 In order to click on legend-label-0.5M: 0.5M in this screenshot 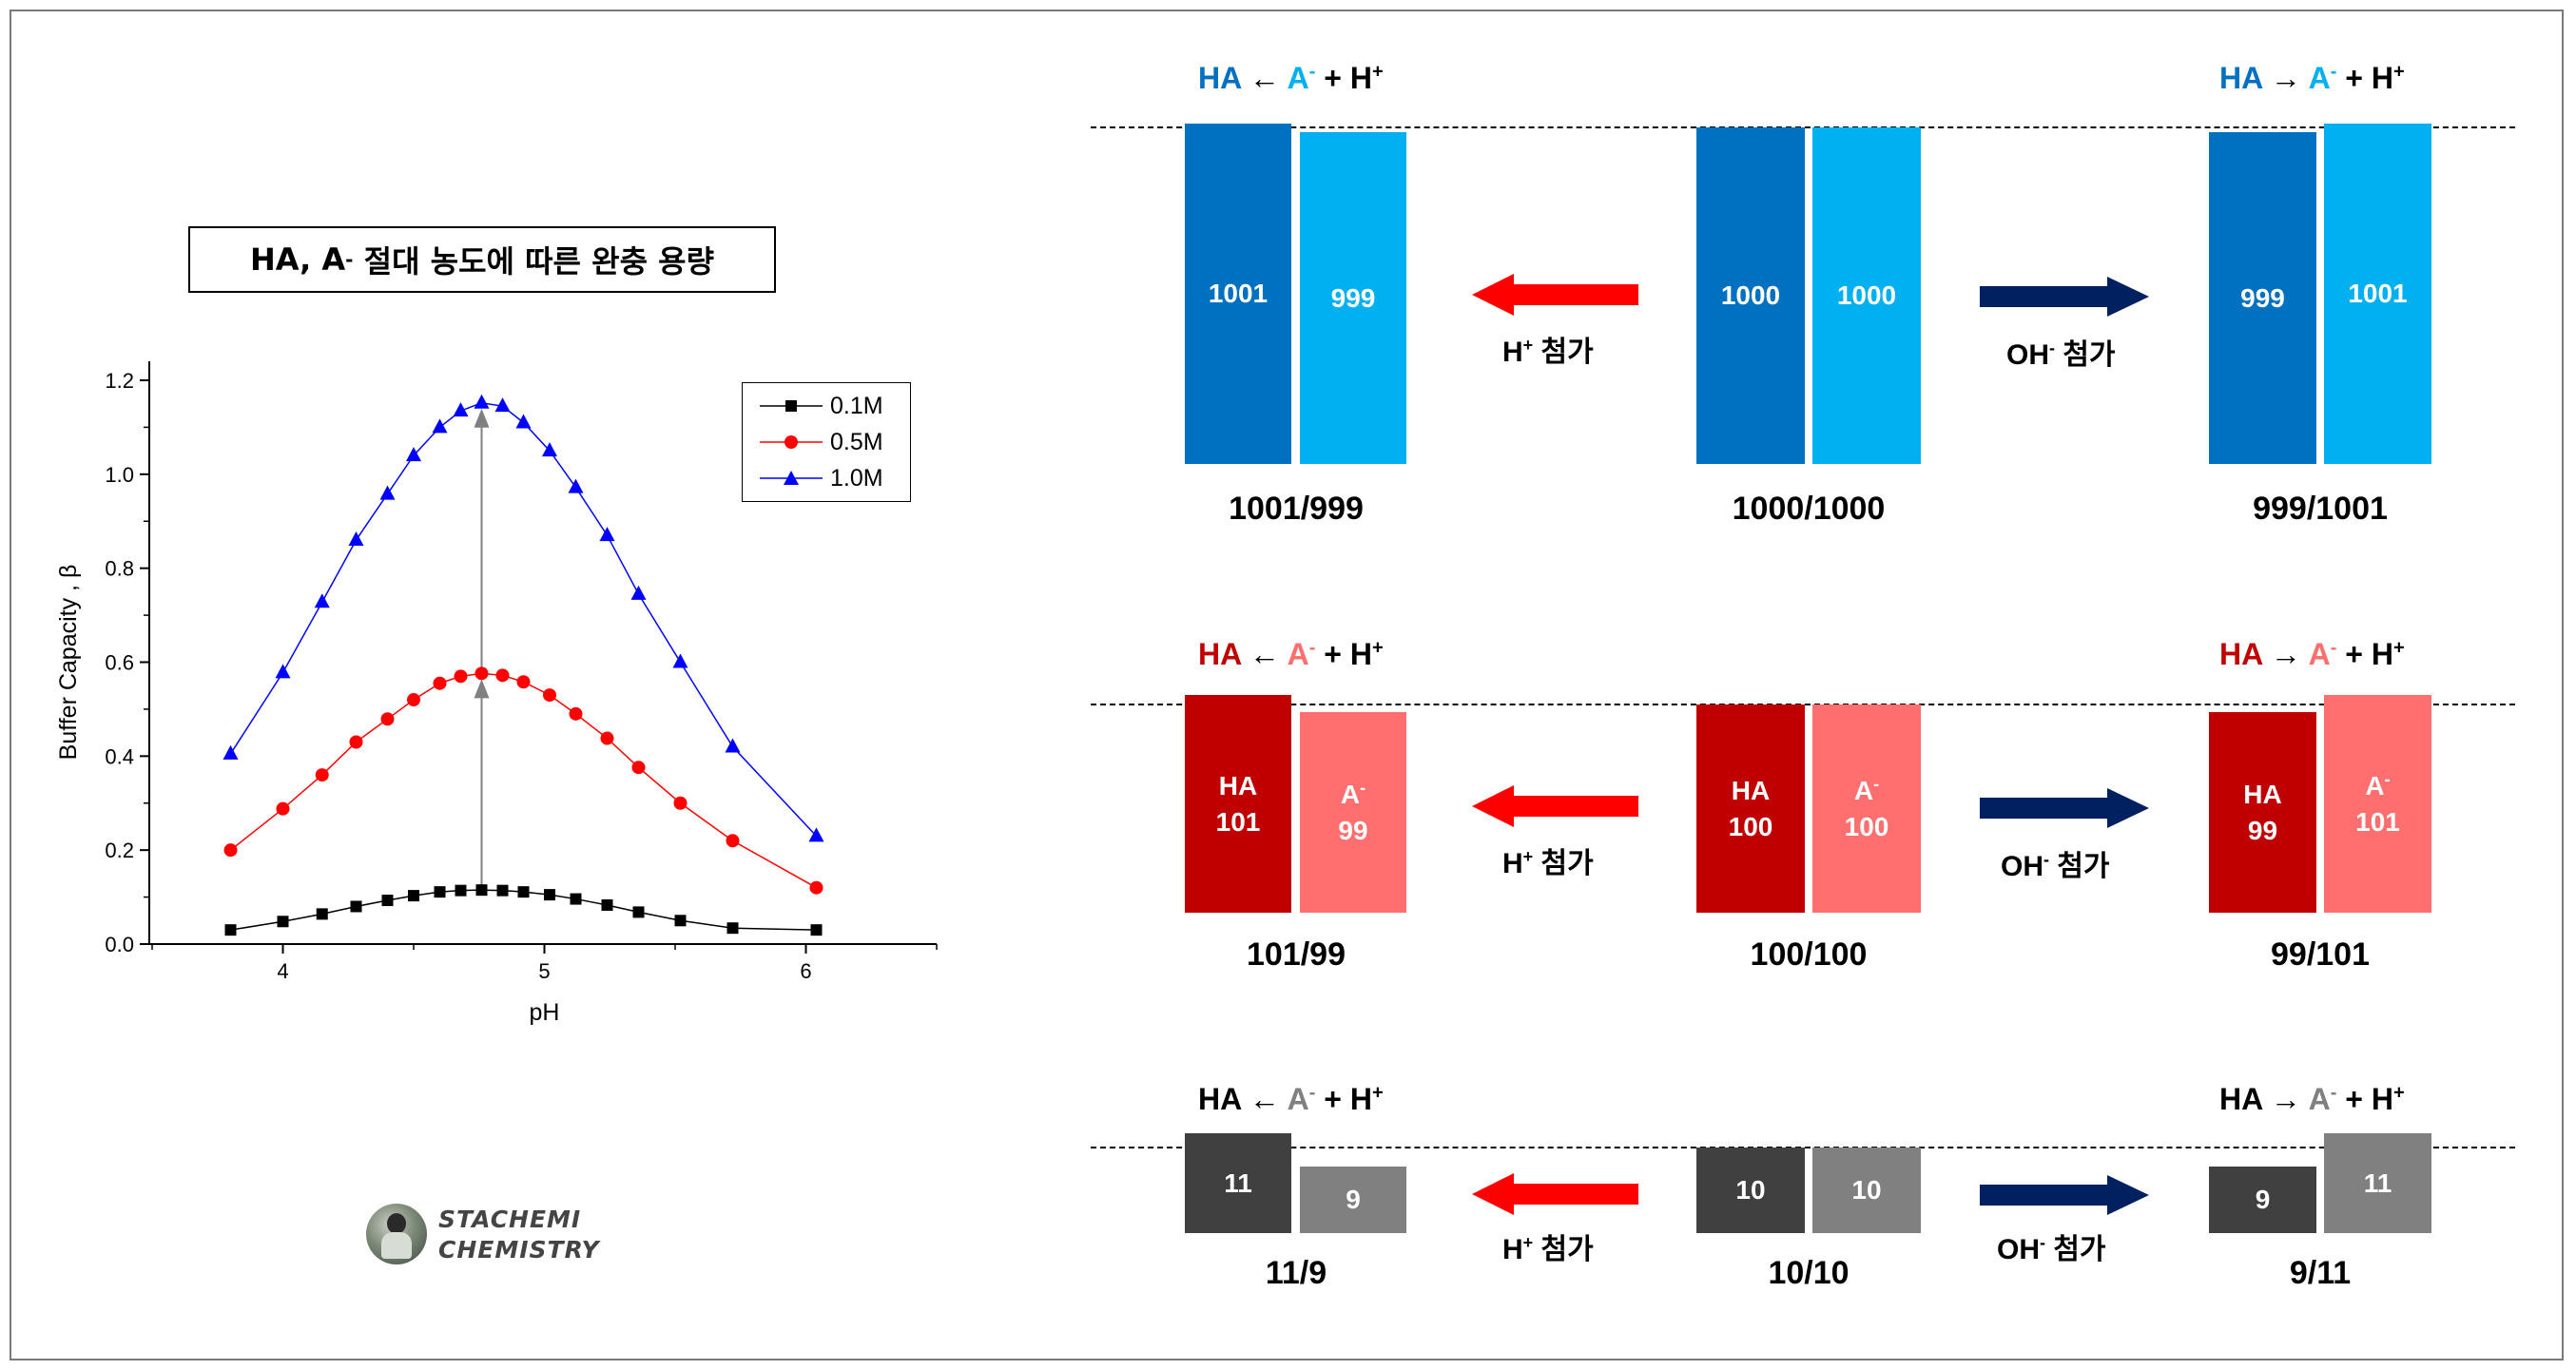, I will do `click(856, 441)`.